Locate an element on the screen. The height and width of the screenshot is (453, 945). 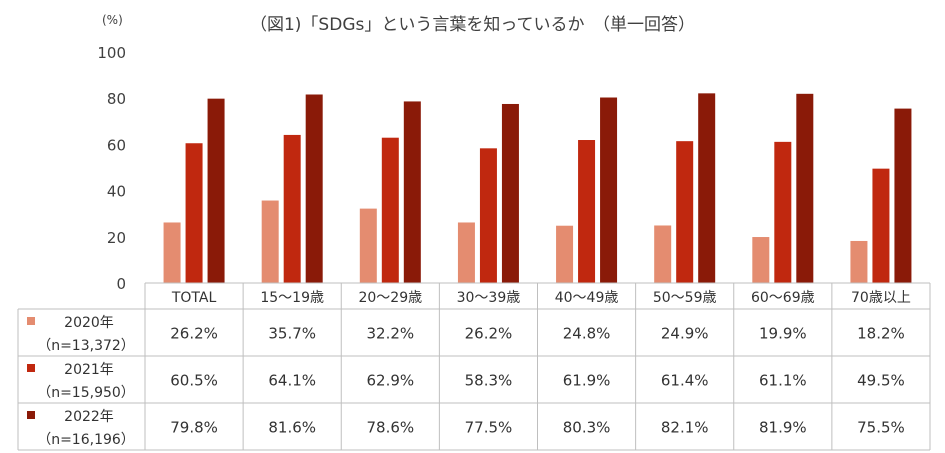
bar-2021年-TOTAL is located at coordinates (194, 213).